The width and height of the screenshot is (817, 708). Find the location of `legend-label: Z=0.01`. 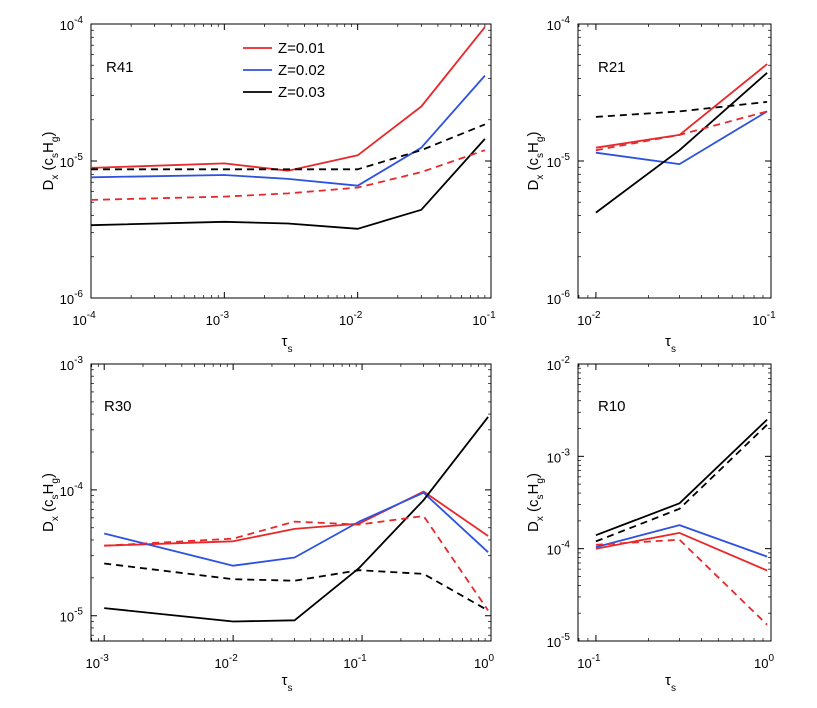

legend-label: Z=0.01 is located at coordinates (301, 48).